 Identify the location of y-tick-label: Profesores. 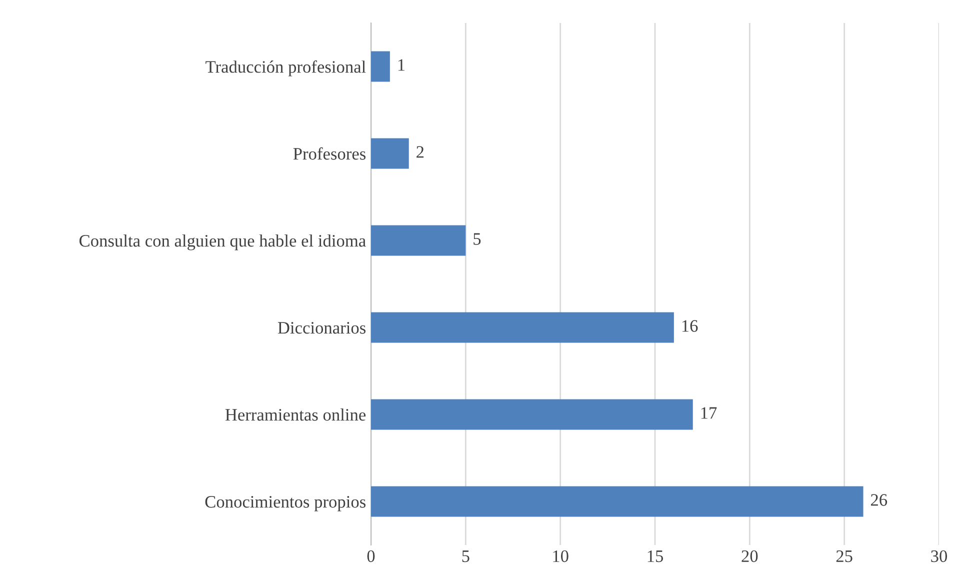
(329, 153).